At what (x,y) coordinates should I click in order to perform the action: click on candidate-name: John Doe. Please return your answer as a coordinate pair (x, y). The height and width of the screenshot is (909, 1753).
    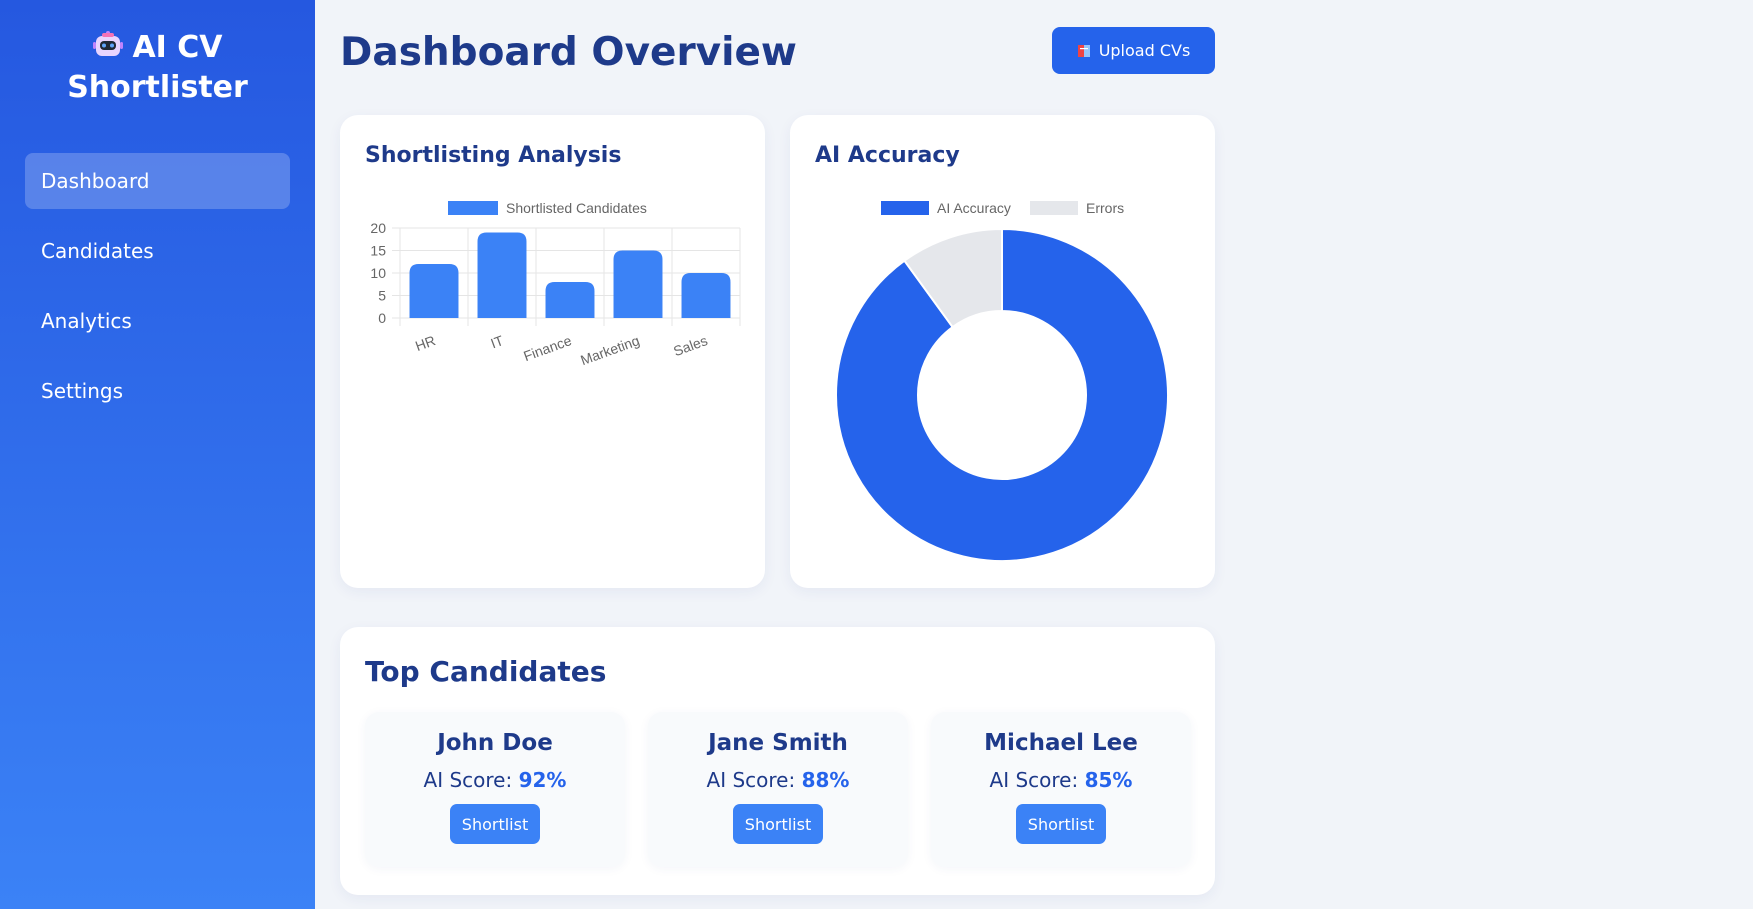
    Looking at the image, I should click on (495, 743).